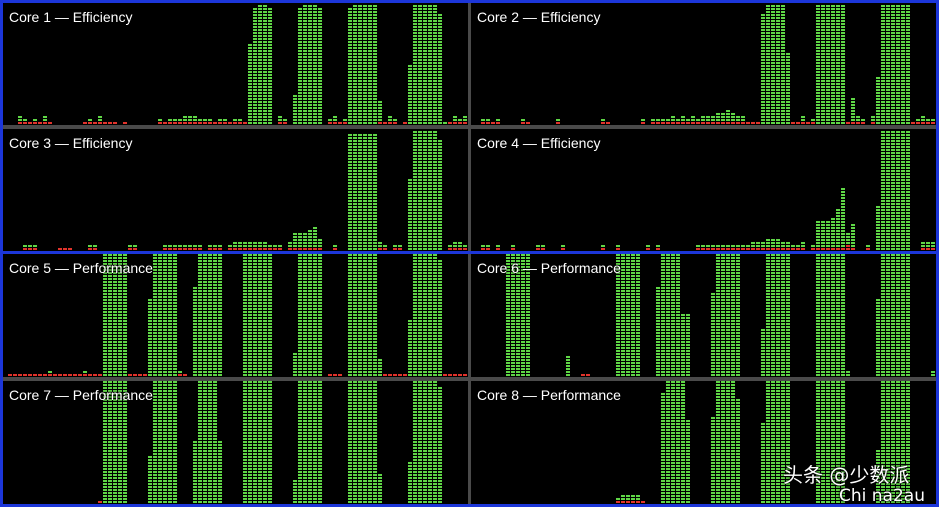 The image size is (939, 507). What do you see at coordinates (235, 190) in the screenshot?
I see `core-panel: Core 3 — Efficiency` at bounding box center [235, 190].